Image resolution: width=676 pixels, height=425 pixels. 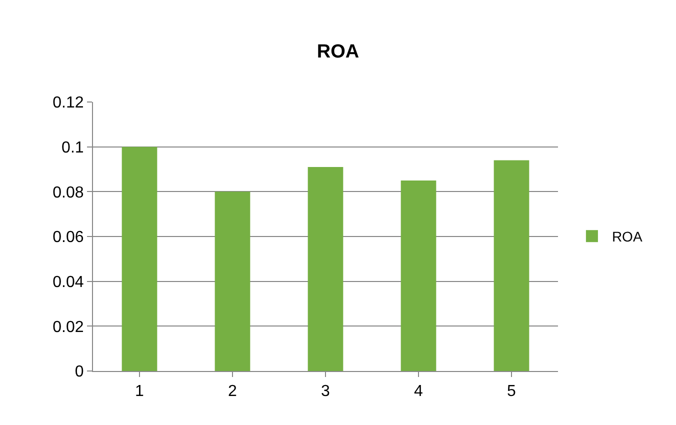 I want to click on y-tick-label: 0.04, so click(x=68, y=282).